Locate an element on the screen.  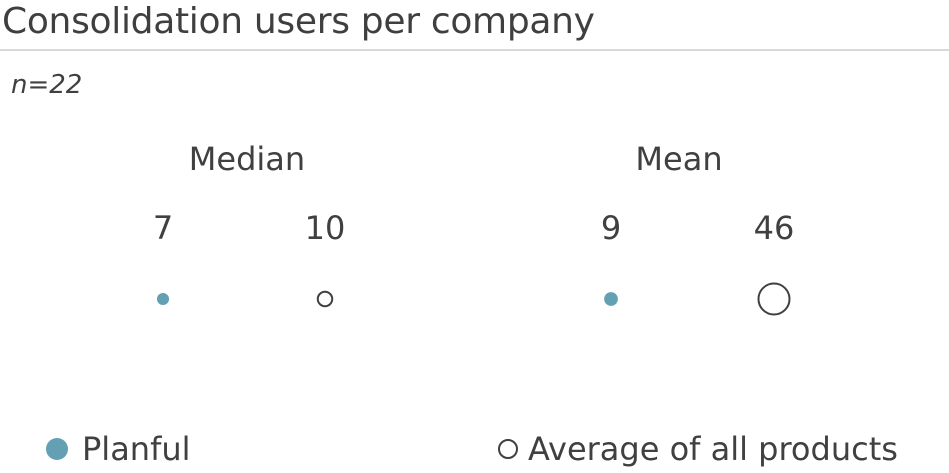
sample-size-label: n=22 is located at coordinates (47, 85).